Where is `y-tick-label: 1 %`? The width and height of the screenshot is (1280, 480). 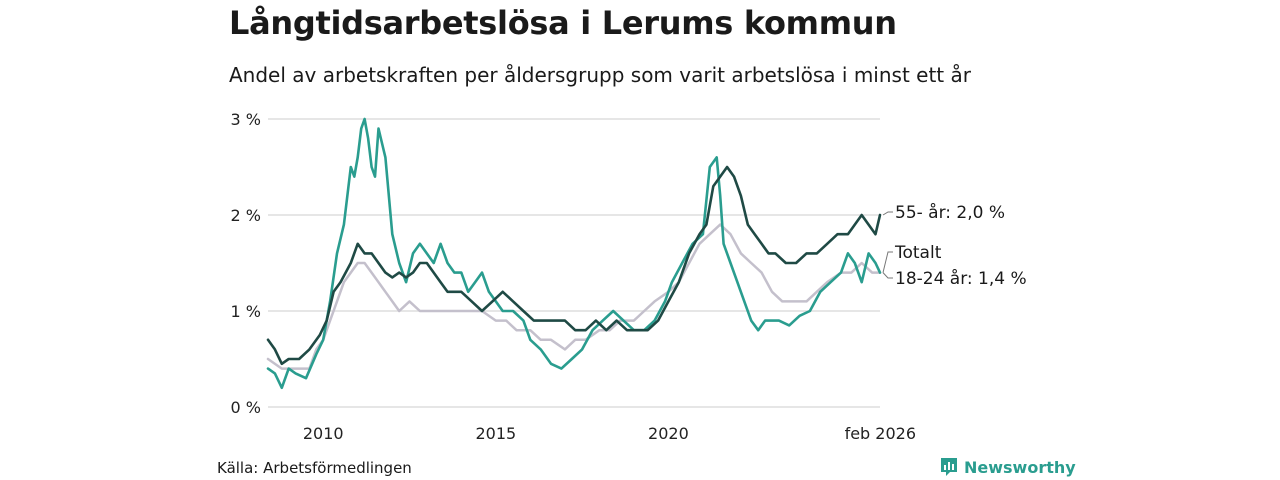 y-tick-label: 1 % is located at coordinates (246, 311).